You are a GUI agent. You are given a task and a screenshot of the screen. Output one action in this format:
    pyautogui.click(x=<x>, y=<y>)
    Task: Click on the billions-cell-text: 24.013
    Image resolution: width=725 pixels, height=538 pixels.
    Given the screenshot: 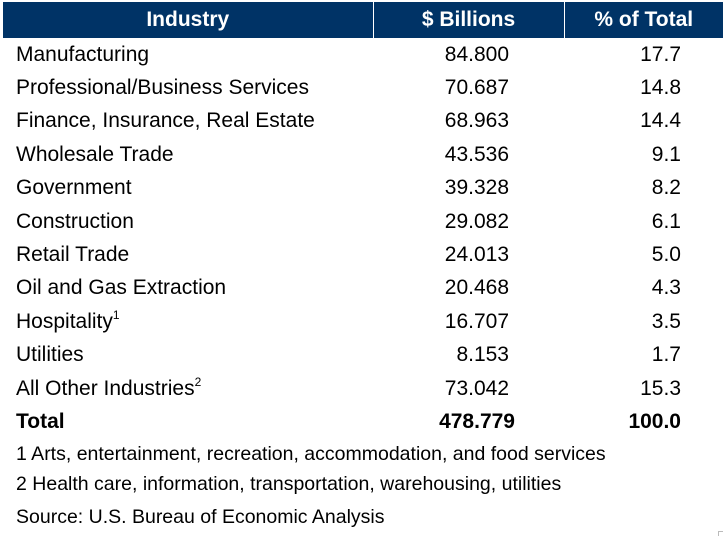 What is the action you would take?
    pyautogui.click(x=476, y=255)
    